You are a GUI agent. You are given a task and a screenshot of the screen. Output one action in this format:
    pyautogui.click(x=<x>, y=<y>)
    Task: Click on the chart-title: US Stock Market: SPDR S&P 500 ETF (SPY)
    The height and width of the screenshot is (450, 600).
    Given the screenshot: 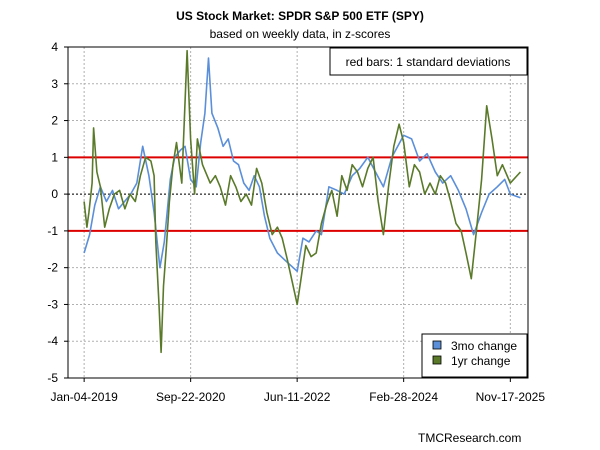 What is the action you would take?
    pyautogui.click(x=300, y=16)
    